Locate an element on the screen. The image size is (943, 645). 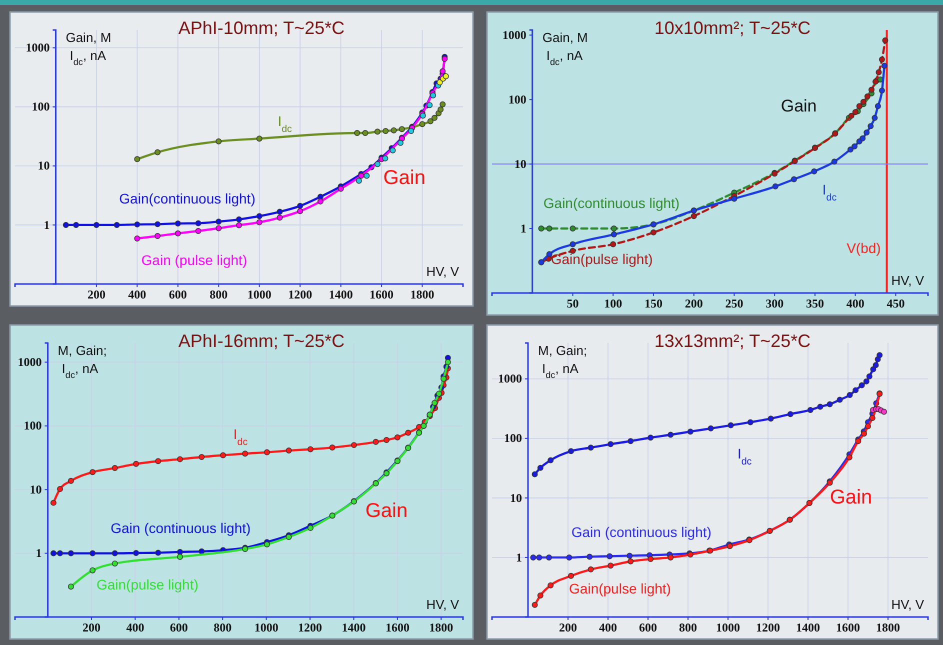
ref-line-label: V(bd) is located at coordinates (863, 248).